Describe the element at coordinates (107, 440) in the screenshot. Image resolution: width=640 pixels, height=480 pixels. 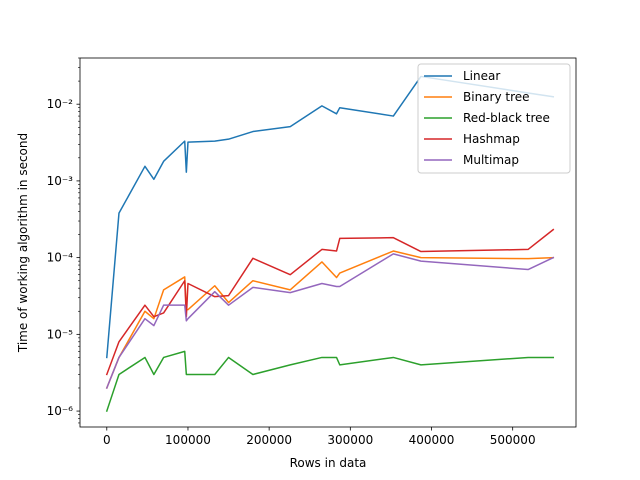
I see `x-tick-label: 0` at that location.